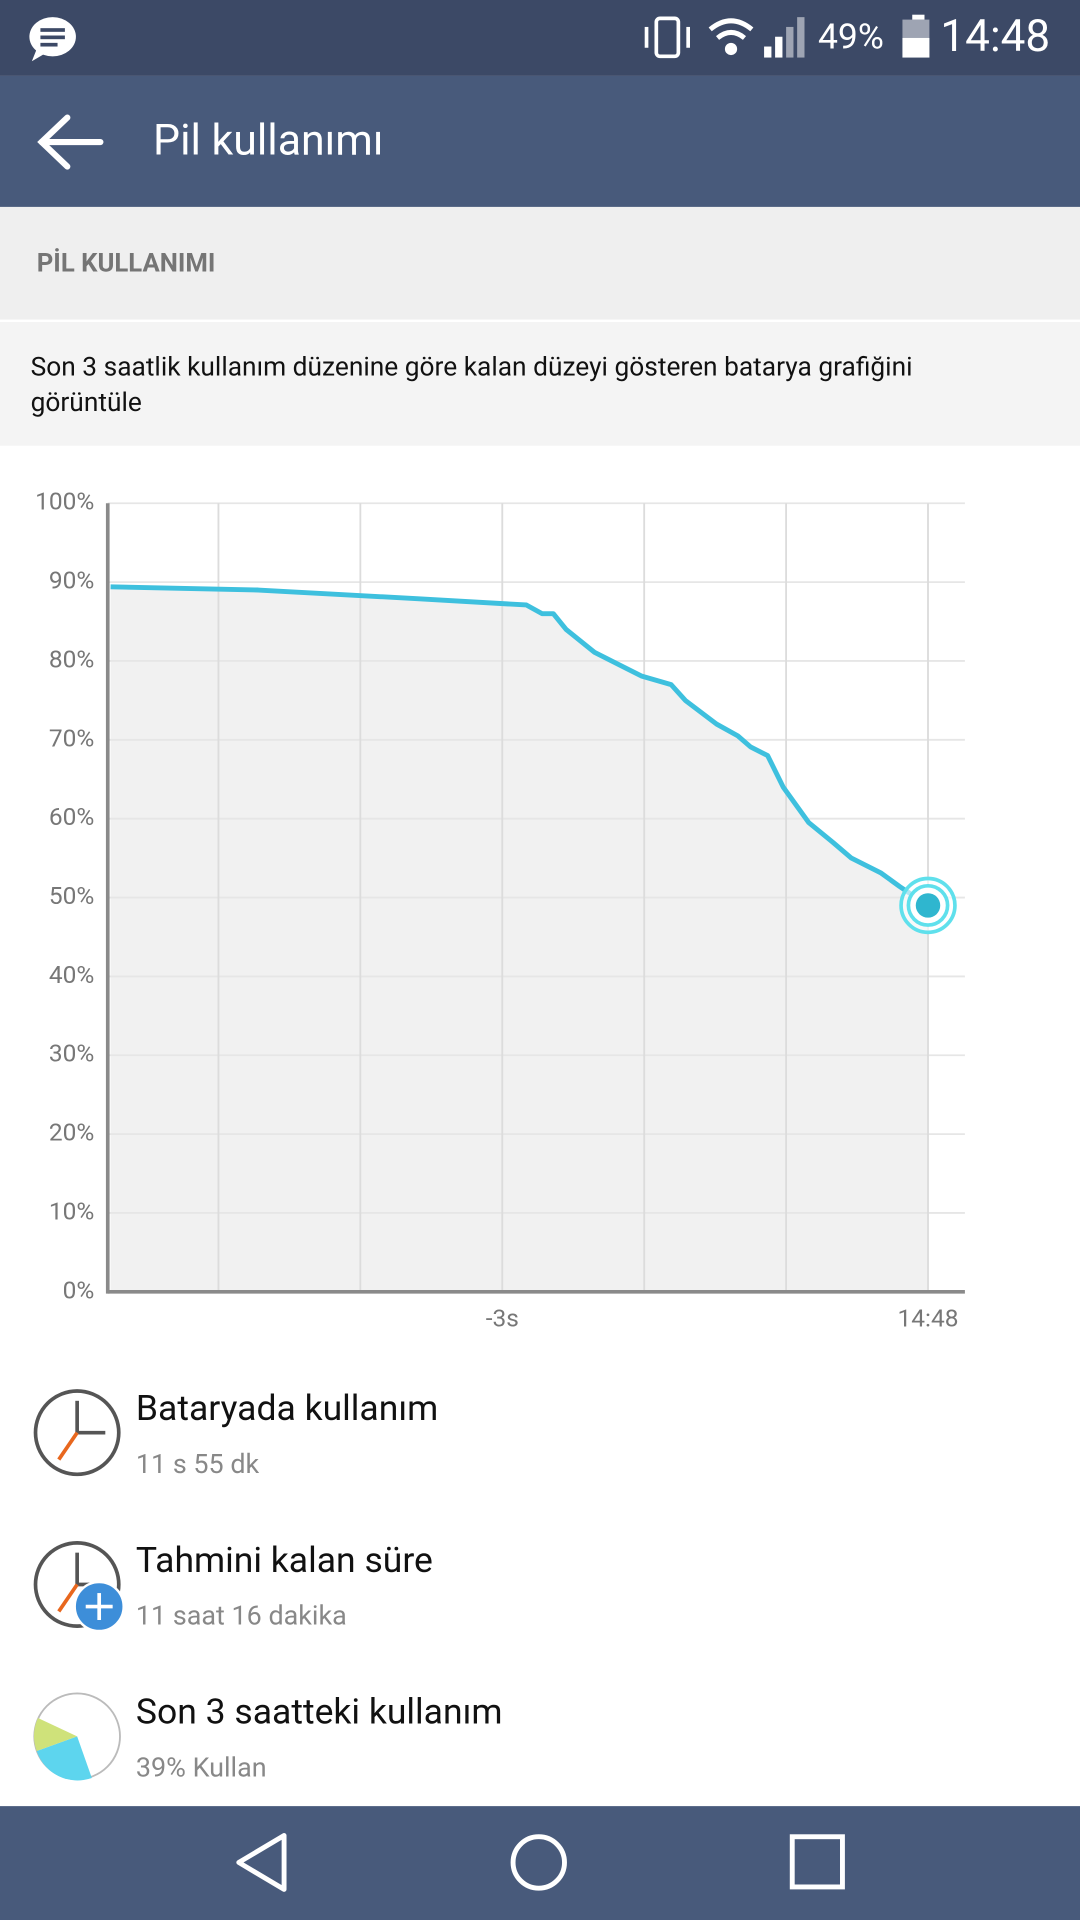 The height and width of the screenshot is (1920, 1080). What do you see at coordinates (79, 1289) in the screenshot?
I see `y-tick-label: 0%` at bounding box center [79, 1289].